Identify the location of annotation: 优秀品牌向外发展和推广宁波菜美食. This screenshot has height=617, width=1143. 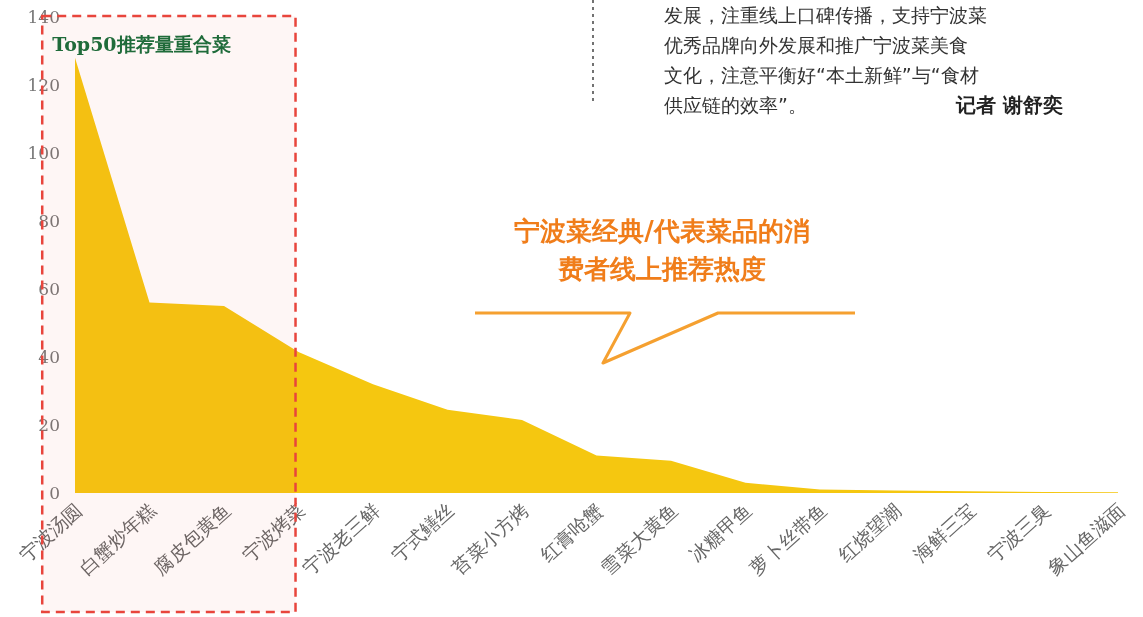
(816, 45).